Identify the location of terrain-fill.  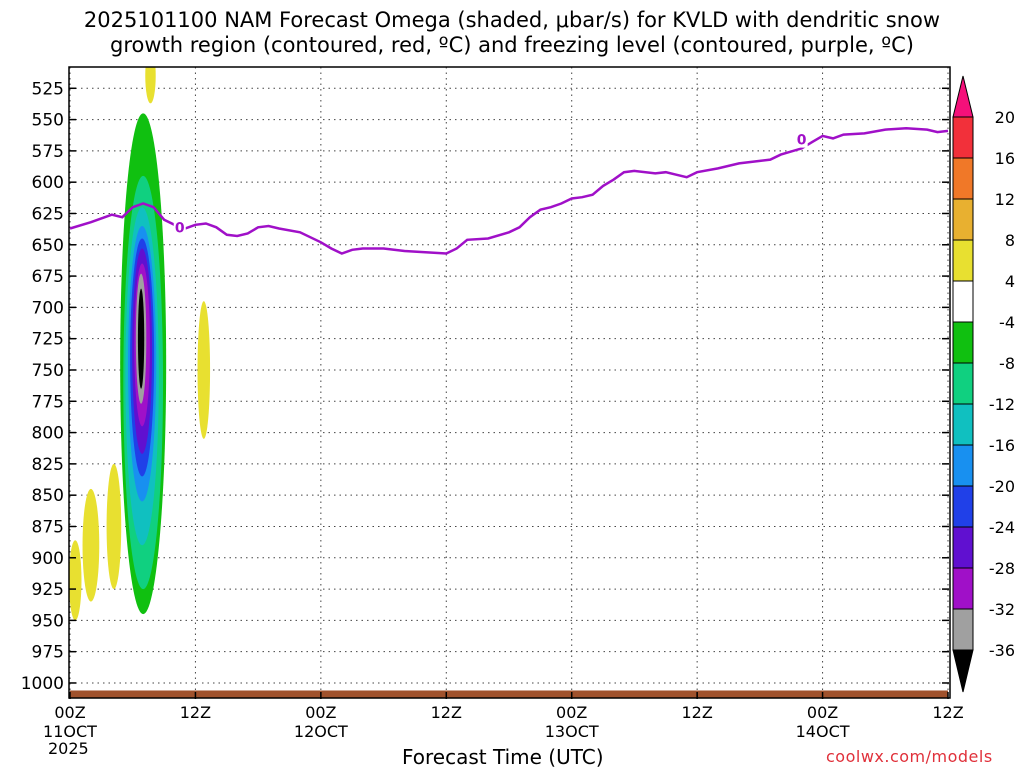
(509, 694).